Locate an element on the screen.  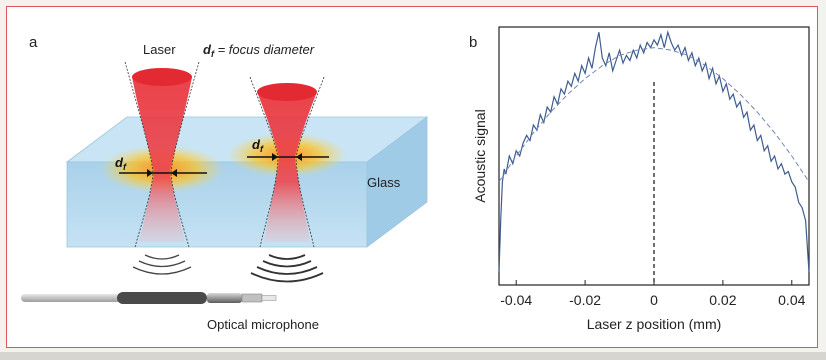
x-tick-label: -0.04 is located at coordinates (516, 300).